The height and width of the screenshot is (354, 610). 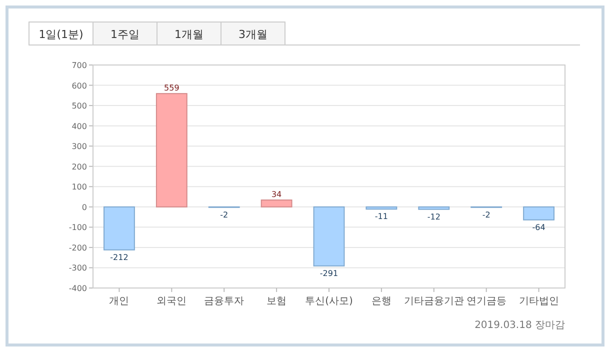 I want to click on y-tick-label: 100, so click(x=79, y=187).